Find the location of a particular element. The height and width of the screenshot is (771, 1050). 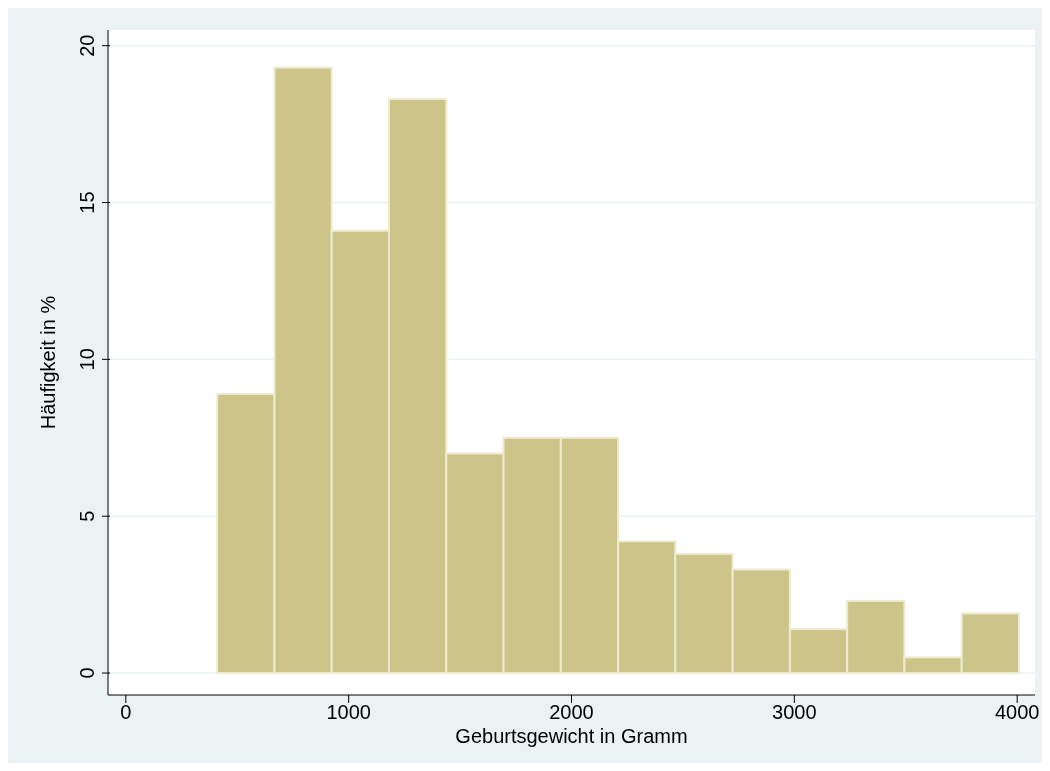

y-tick-label: 5 is located at coordinates (87, 516).